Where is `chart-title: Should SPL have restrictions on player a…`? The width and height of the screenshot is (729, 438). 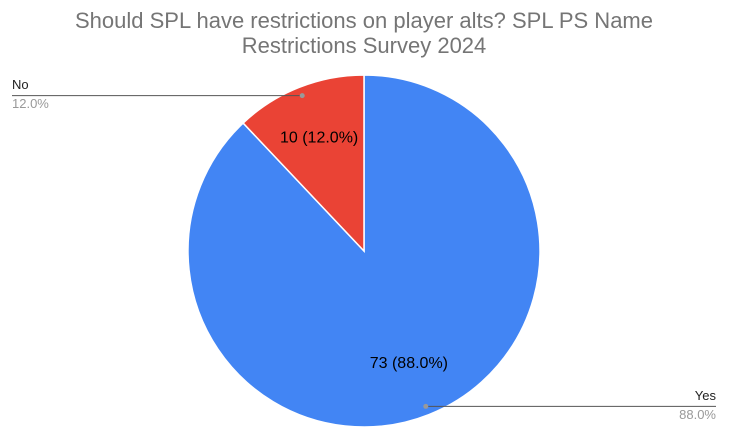
chart-title: Should SPL have restrictions on player a… is located at coordinates (364, 20).